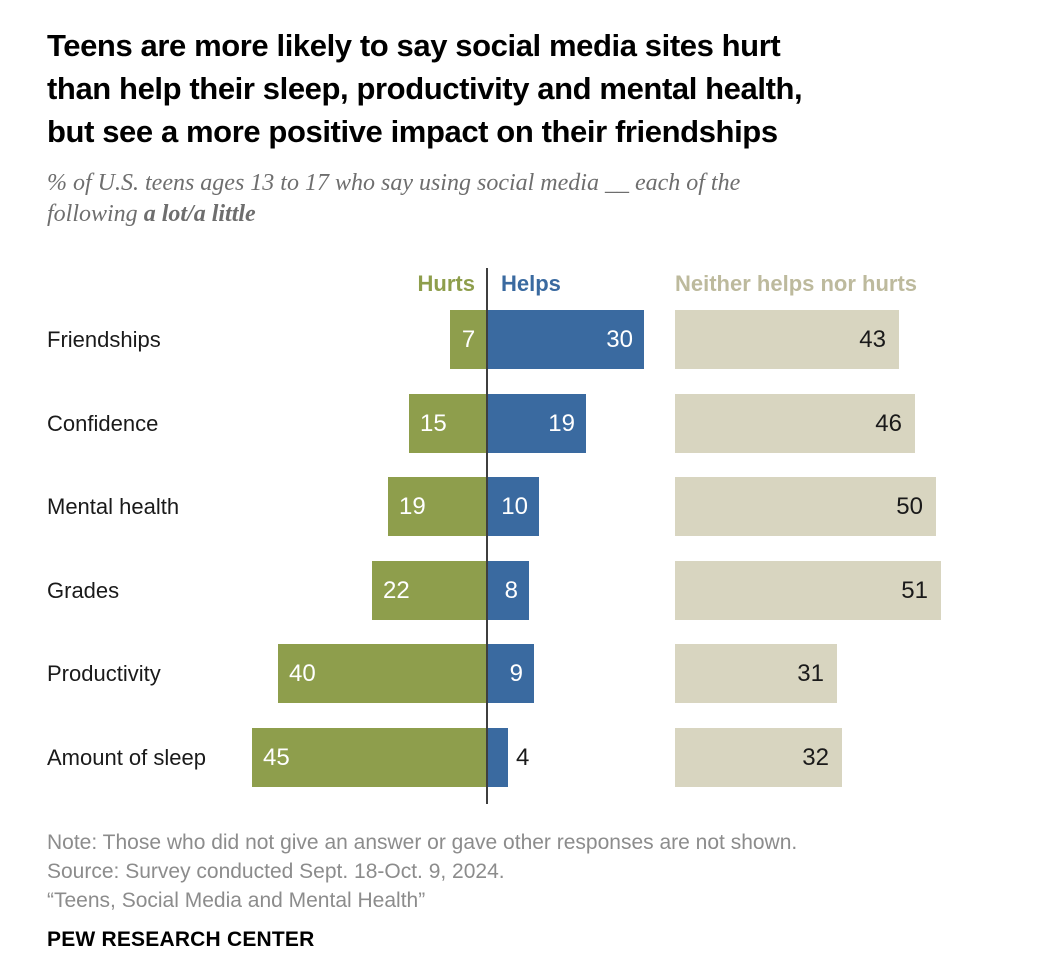 Image resolution: width=1064 pixels, height=976 pixels. What do you see at coordinates (412, 506) in the screenshot?
I see `hurts-value: 19` at bounding box center [412, 506].